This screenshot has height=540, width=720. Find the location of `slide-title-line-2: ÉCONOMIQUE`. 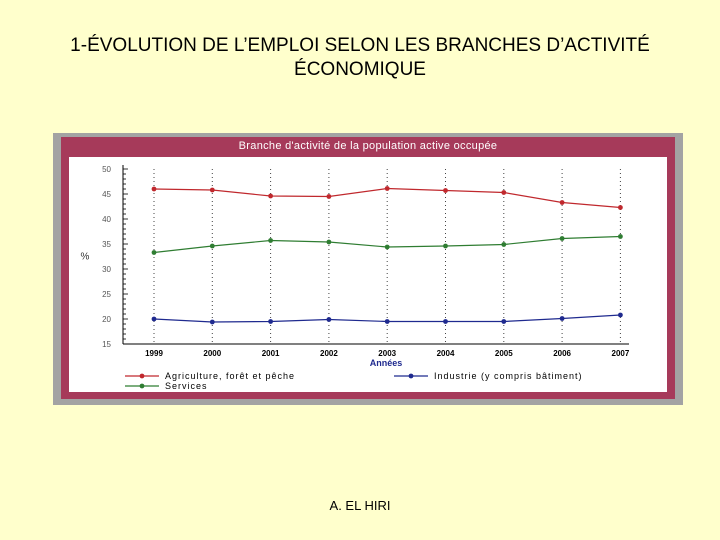

slide-title-line-2: ÉCONOMIQUE is located at coordinates (360, 69).